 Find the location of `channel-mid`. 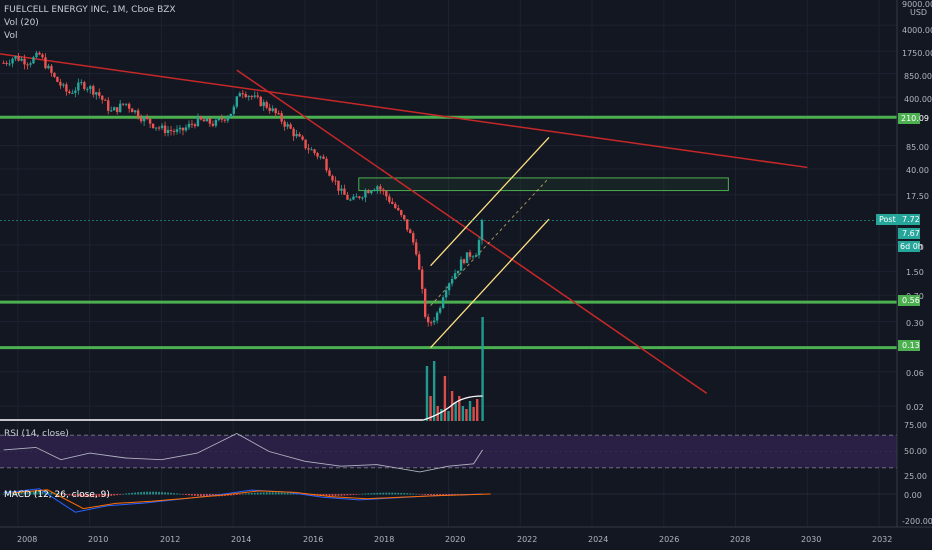

channel-mid is located at coordinates (490, 241).